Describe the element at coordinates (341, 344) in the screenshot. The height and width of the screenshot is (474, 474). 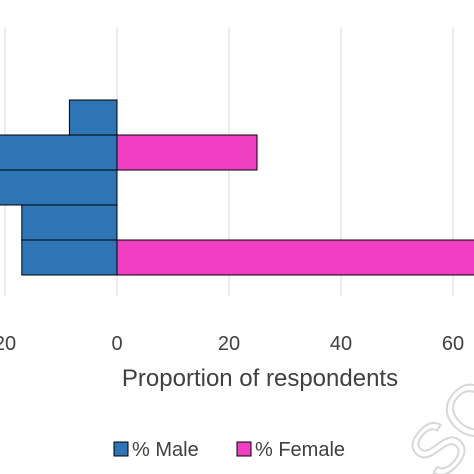
I see `x-tick-label: 40` at that location.